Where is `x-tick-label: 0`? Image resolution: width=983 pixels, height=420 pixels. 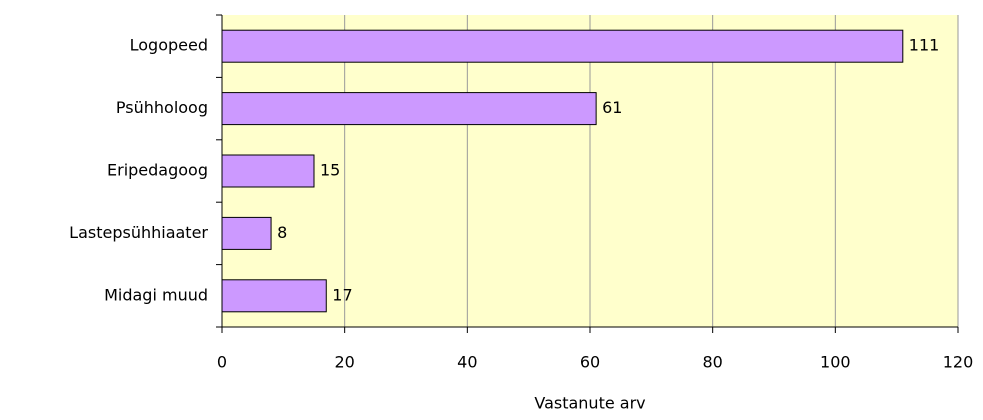
x-tick-label: 0 is located at coordinates (222, 362).